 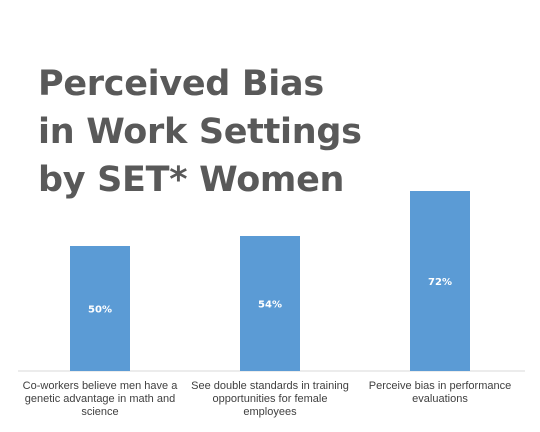 I want to click on chart-title-line-1: Perceived Bias, so click(x=181, y=84).